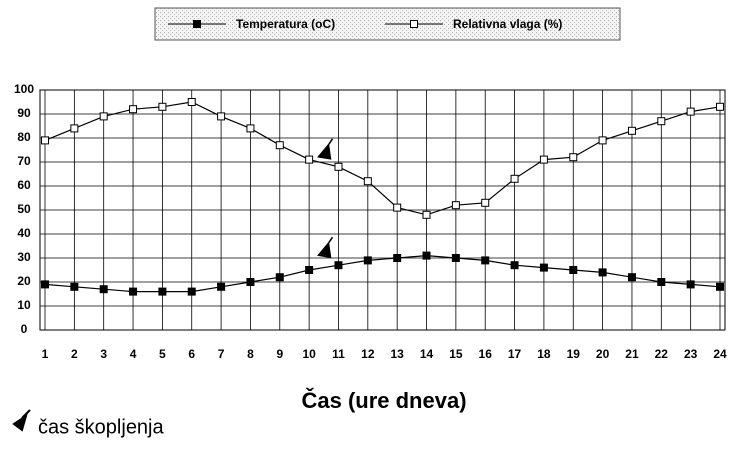 The height and width of the screenshot is (452, 732). Describe the element at coordinates (397, 354) in the screenshot. I see `x-tick-label: 13` at that location.